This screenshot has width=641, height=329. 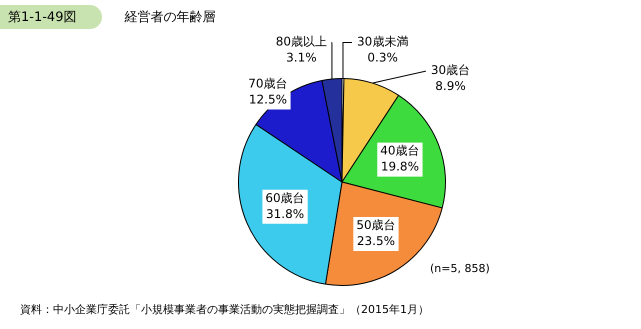 I want to click on data-label: 12.5%, so click(x=268, y=99).